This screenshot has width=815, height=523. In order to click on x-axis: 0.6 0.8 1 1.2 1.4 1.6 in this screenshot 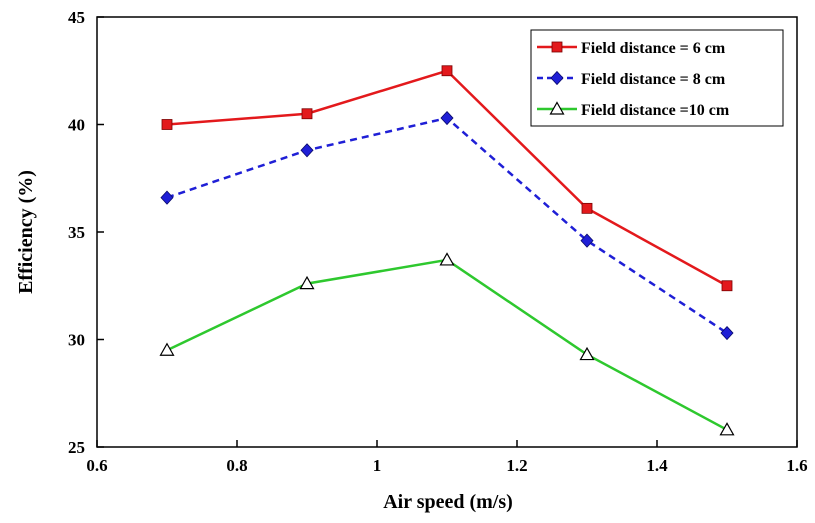, I will do `click(447, 457)`.